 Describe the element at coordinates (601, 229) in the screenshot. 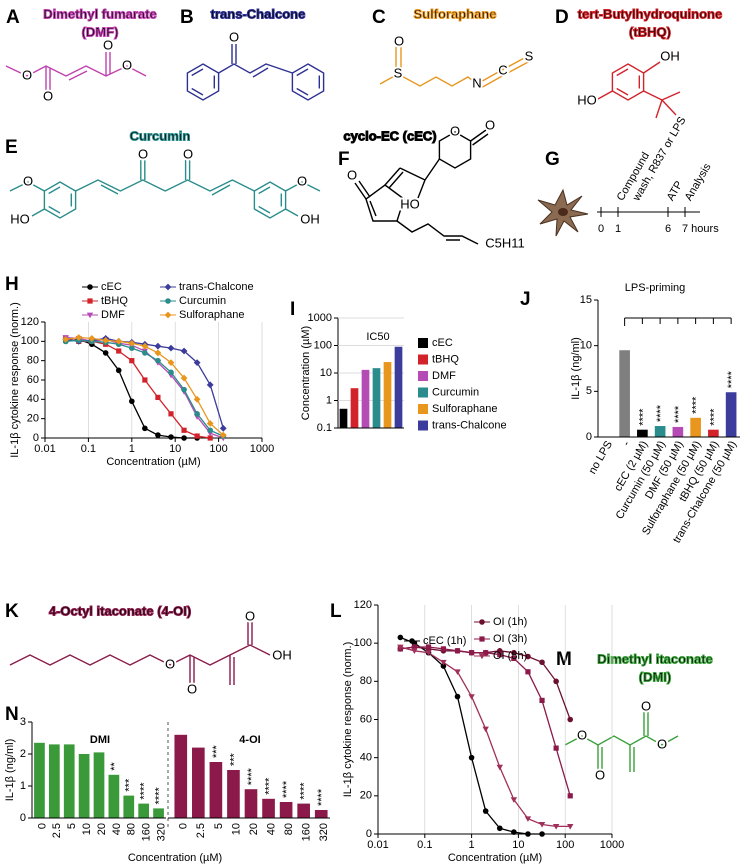

I see `timeline-time: 0` at that location.